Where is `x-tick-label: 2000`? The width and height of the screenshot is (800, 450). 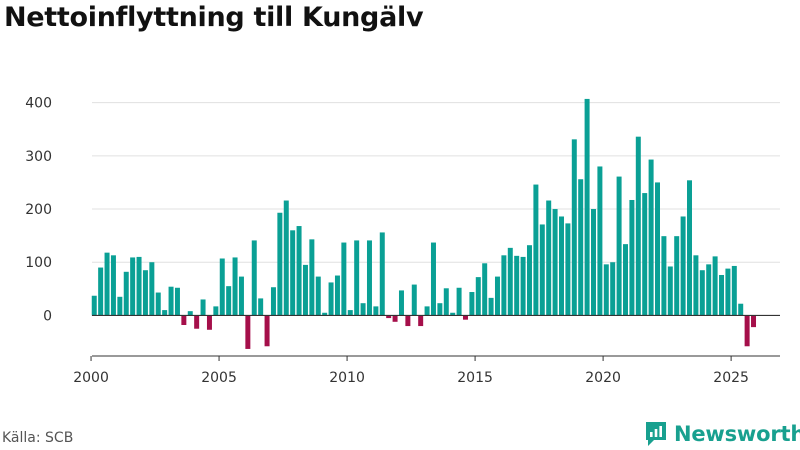 x-tick-label: 2000 is located at coordinates (91, 378).